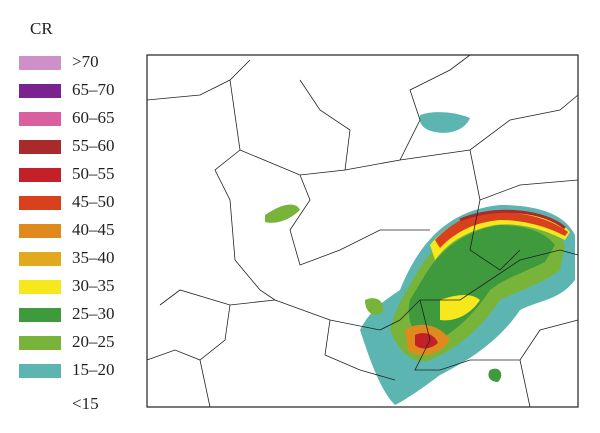 This screenshot has height=433, width=600. What do you see at coordinates (93, 369) in the screenshot?
I see `legend-label: 15–20` at bounding box center [93, 369].